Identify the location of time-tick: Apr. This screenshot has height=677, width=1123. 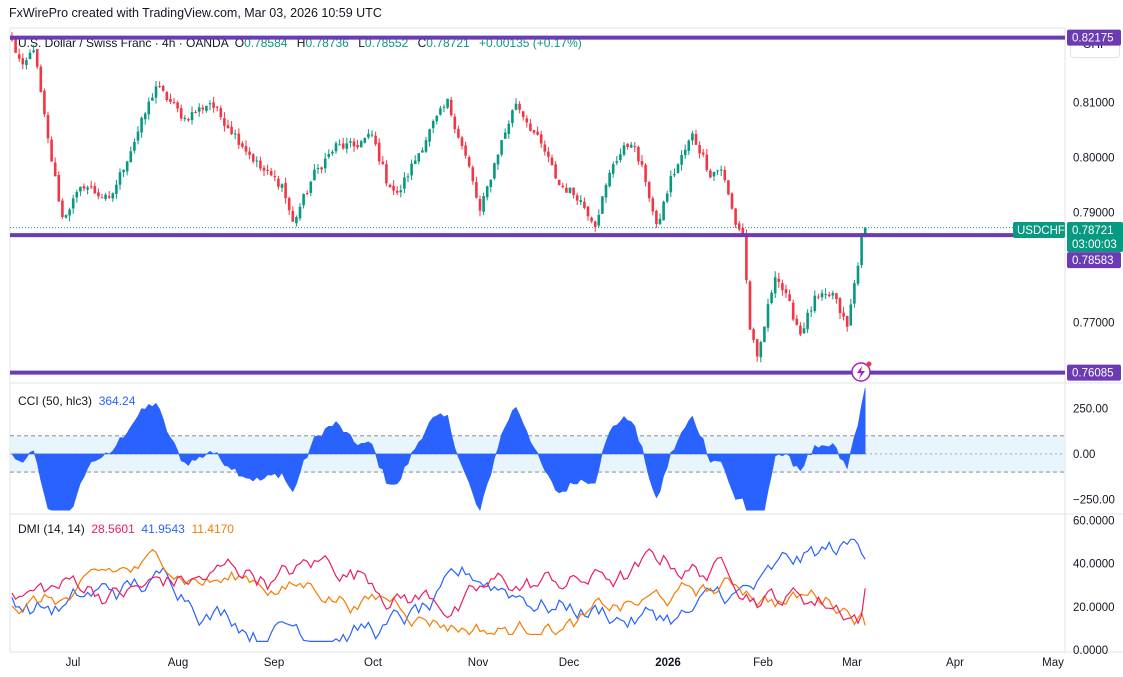
(955, 663).